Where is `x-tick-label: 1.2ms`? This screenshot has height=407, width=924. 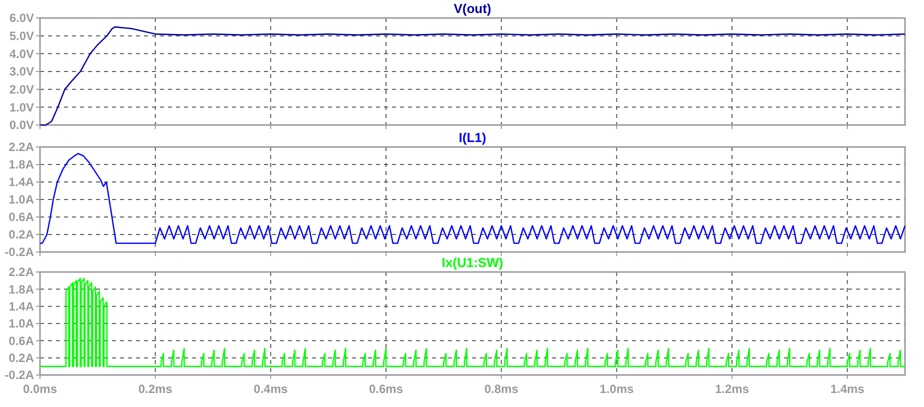
x-tick-label: 1.2ms is located at coordinates (732, 389).